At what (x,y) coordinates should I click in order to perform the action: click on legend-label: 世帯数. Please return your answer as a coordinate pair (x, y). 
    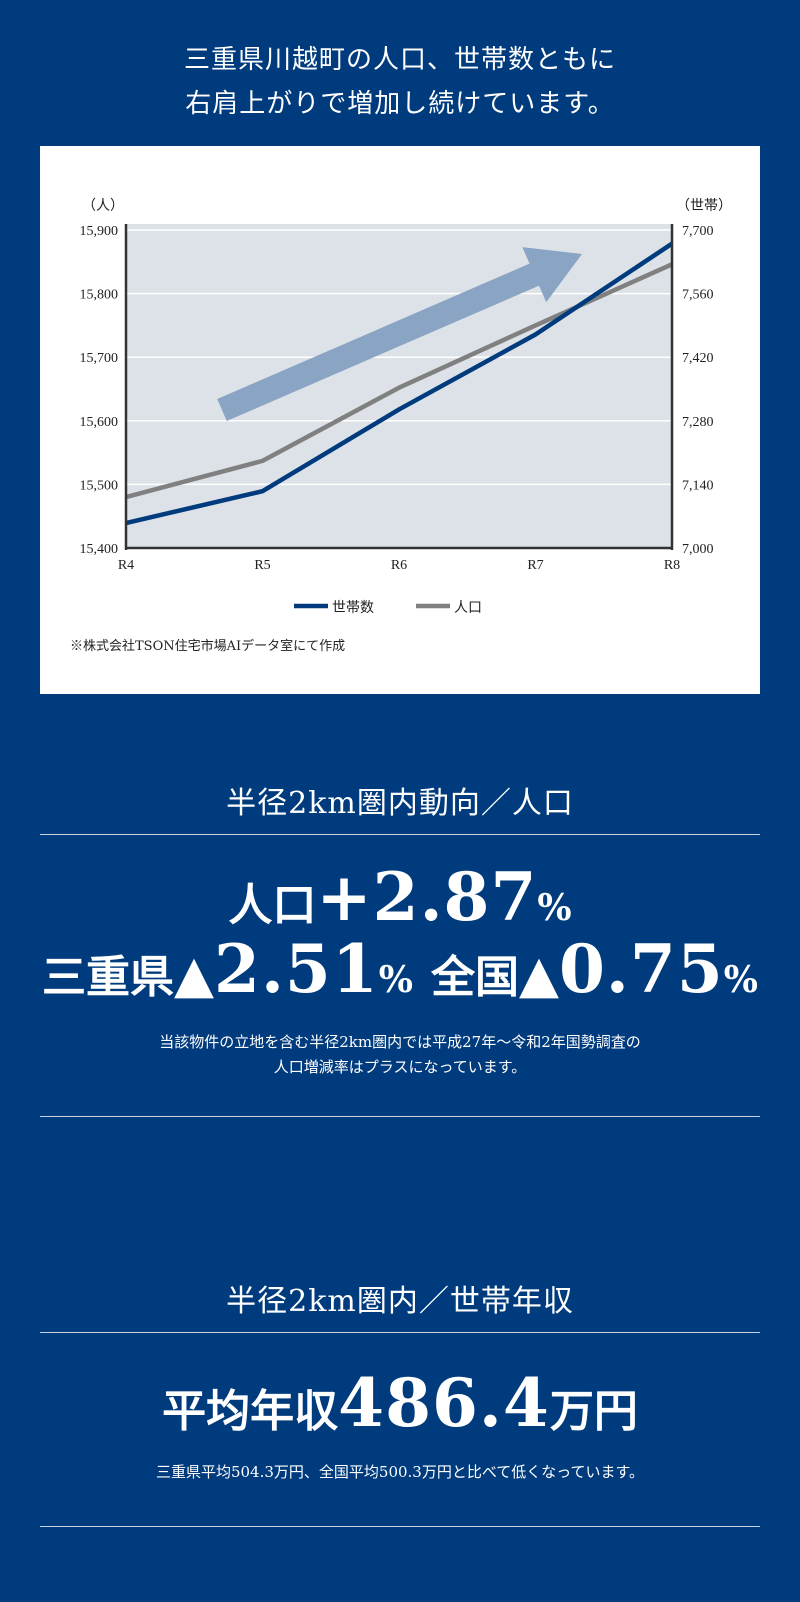
    Looking at the image, I should click on (353, 608).